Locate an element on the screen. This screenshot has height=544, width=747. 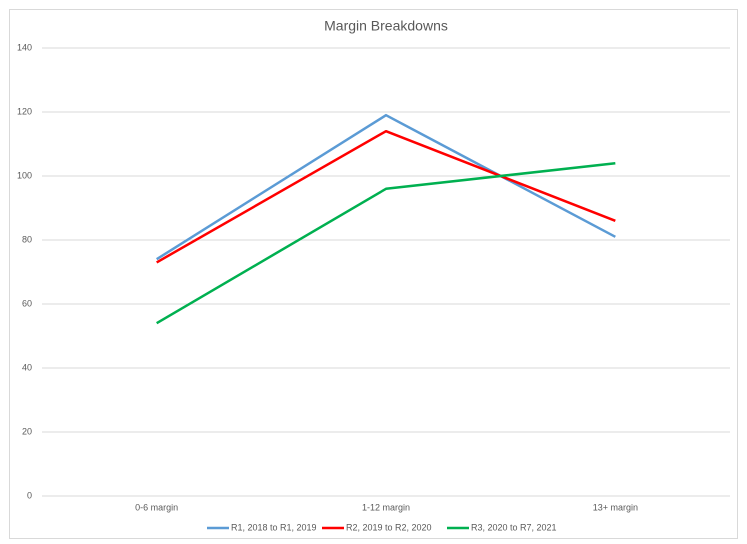
y-tick-label: 120 is located at coordinates (24, 111).